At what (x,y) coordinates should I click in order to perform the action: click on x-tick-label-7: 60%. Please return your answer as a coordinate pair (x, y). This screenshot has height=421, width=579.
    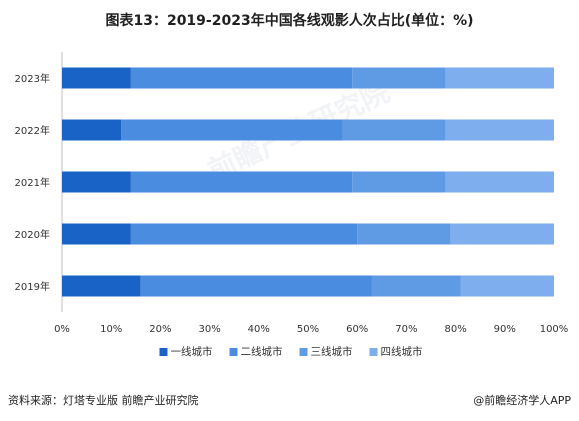
    Looking at the image, I should click on (357, 329).